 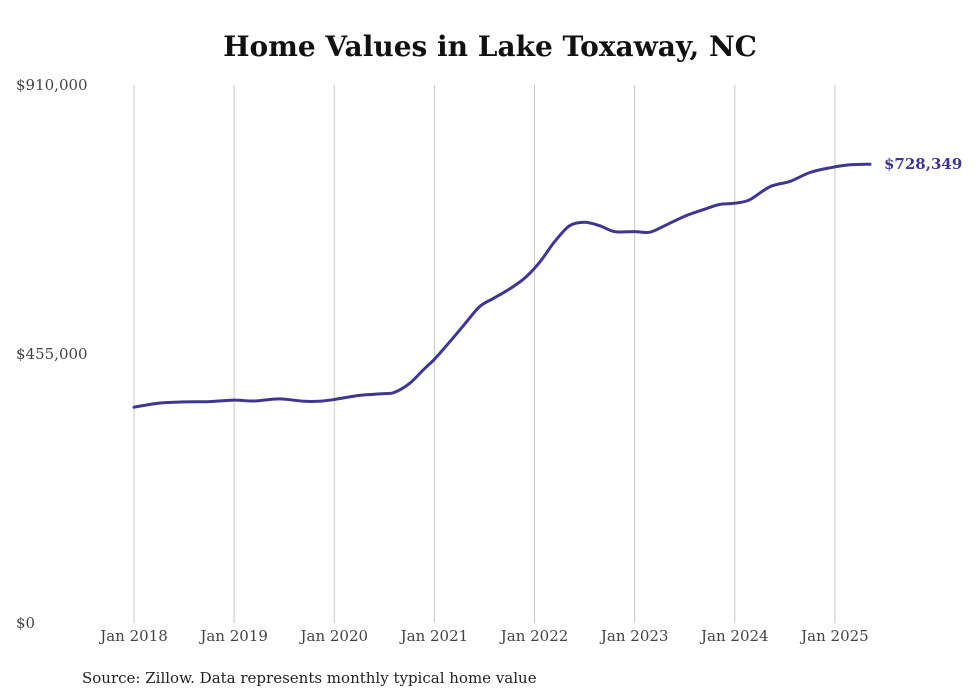 I want to click on chart-title: Home Values in Lake Toxaway, NC, so click(x=490, y=46).